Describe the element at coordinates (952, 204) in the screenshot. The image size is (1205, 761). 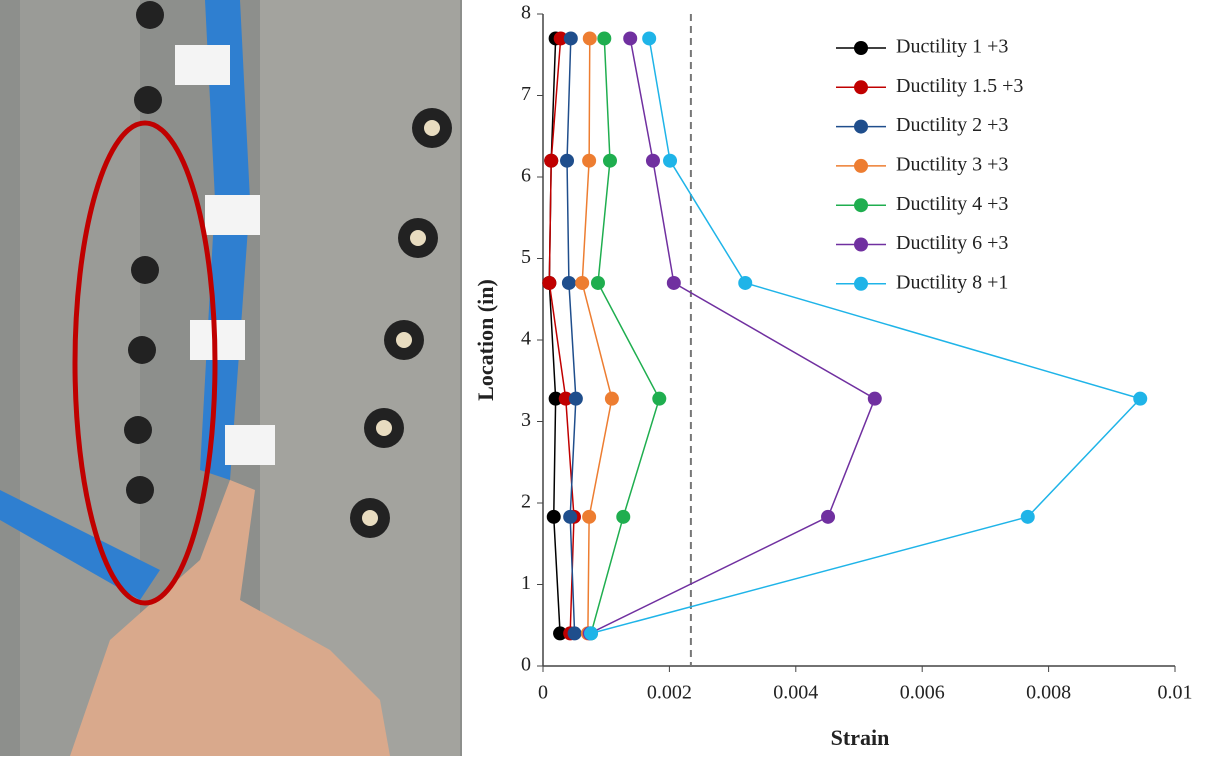
I see `legend-label: Ductility 4 +3` at that location.